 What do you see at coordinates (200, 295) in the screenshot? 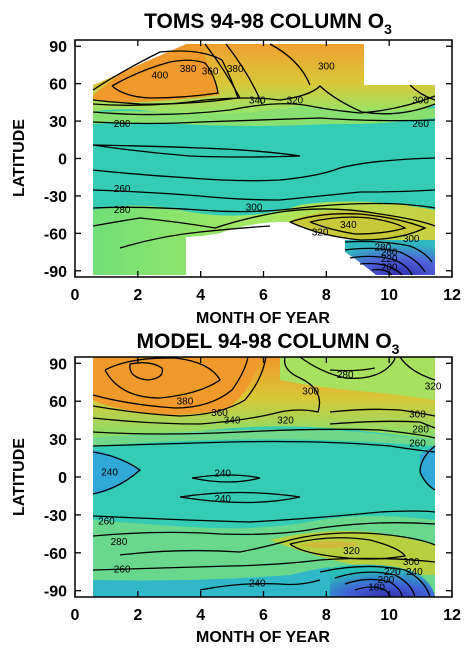
I see `x-tick-label: 4` at bounding box center [200, 295].